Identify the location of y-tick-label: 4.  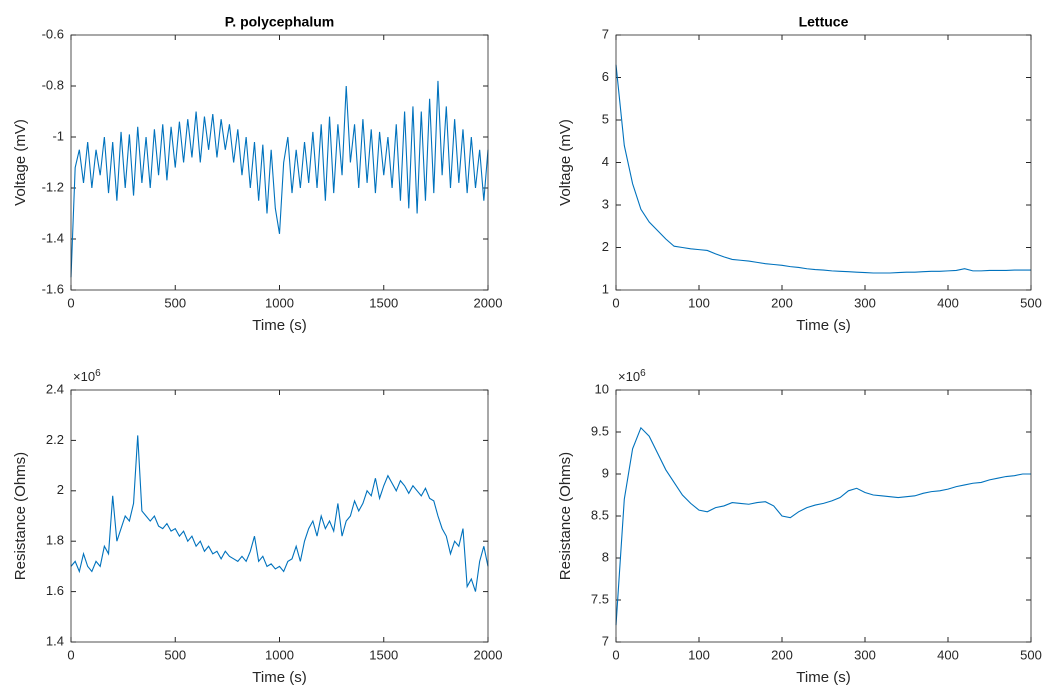
(605, 161).